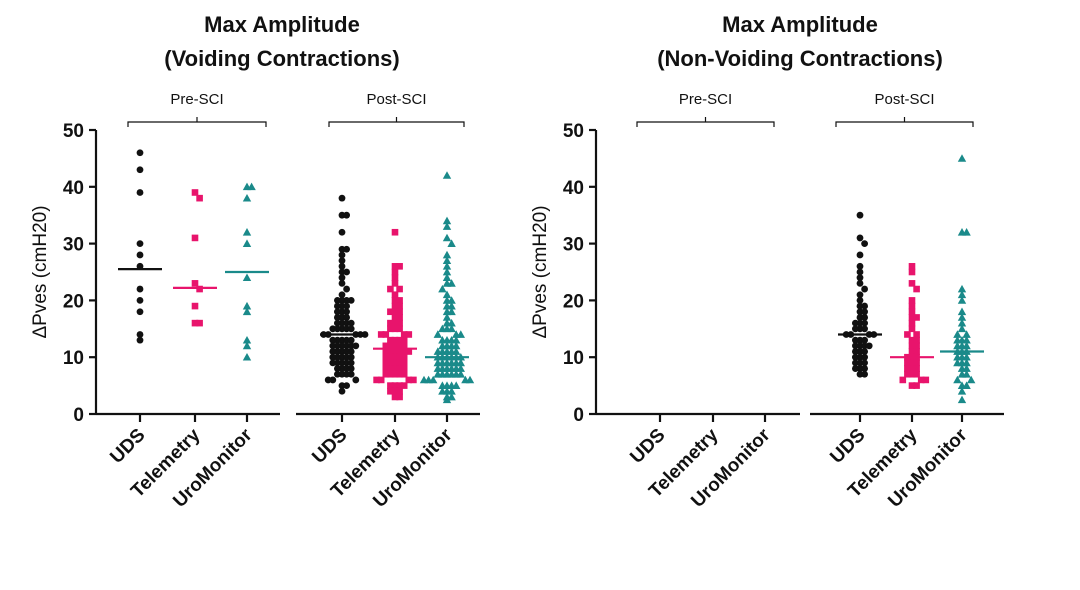 Image resolution: width=1080 pixels, height=590 pixels. Describe the element at coordinates (73, 188) in the screenshot. I see `y-tick-label: 40` at that location.